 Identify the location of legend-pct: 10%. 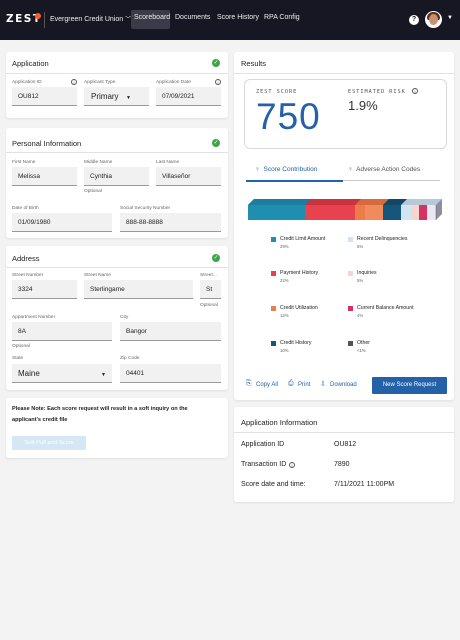
(284, 350).